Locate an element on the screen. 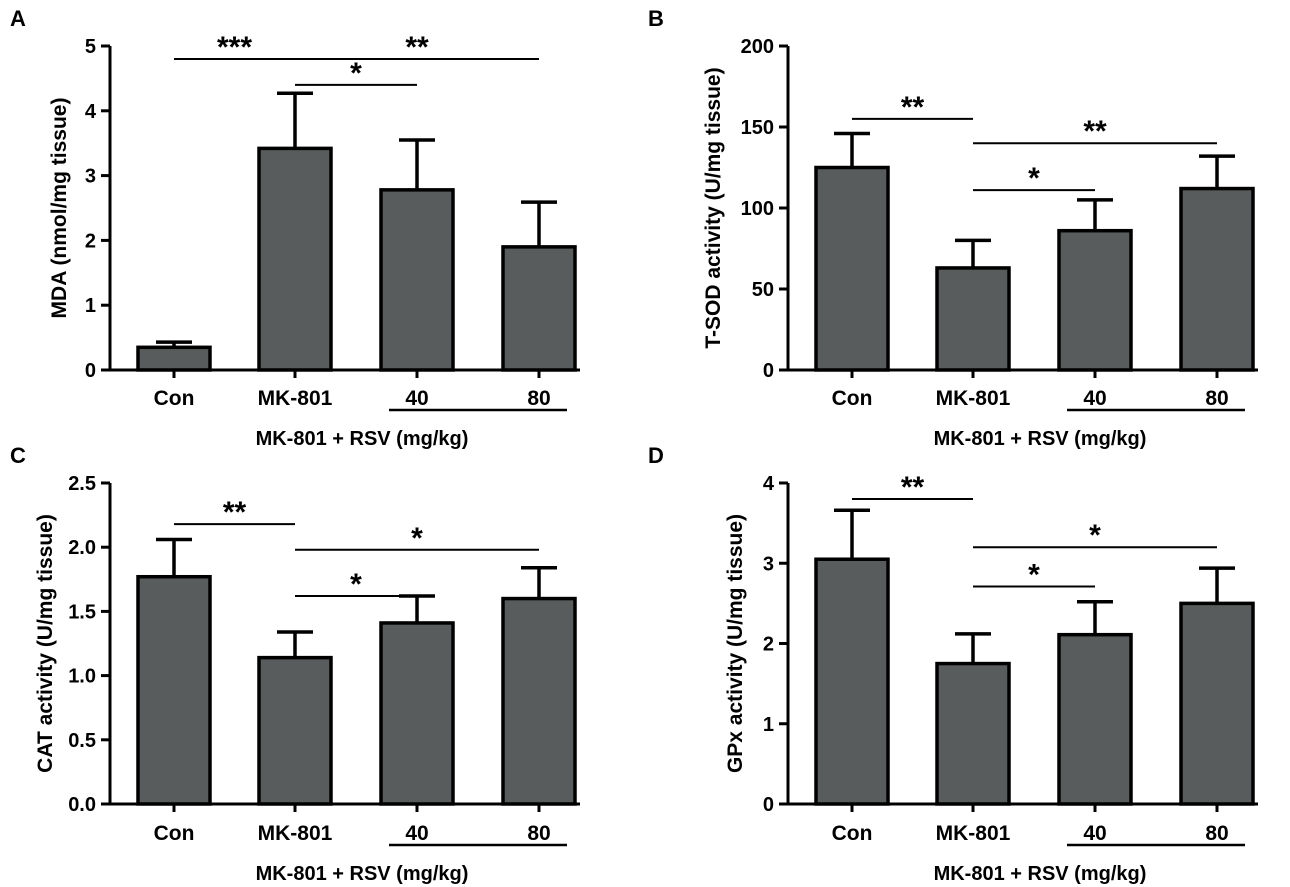 Image resolution: width=1290 pixels, height=887 pixels. y-tick-label: 2.0 is located at coordinates (82, 548).